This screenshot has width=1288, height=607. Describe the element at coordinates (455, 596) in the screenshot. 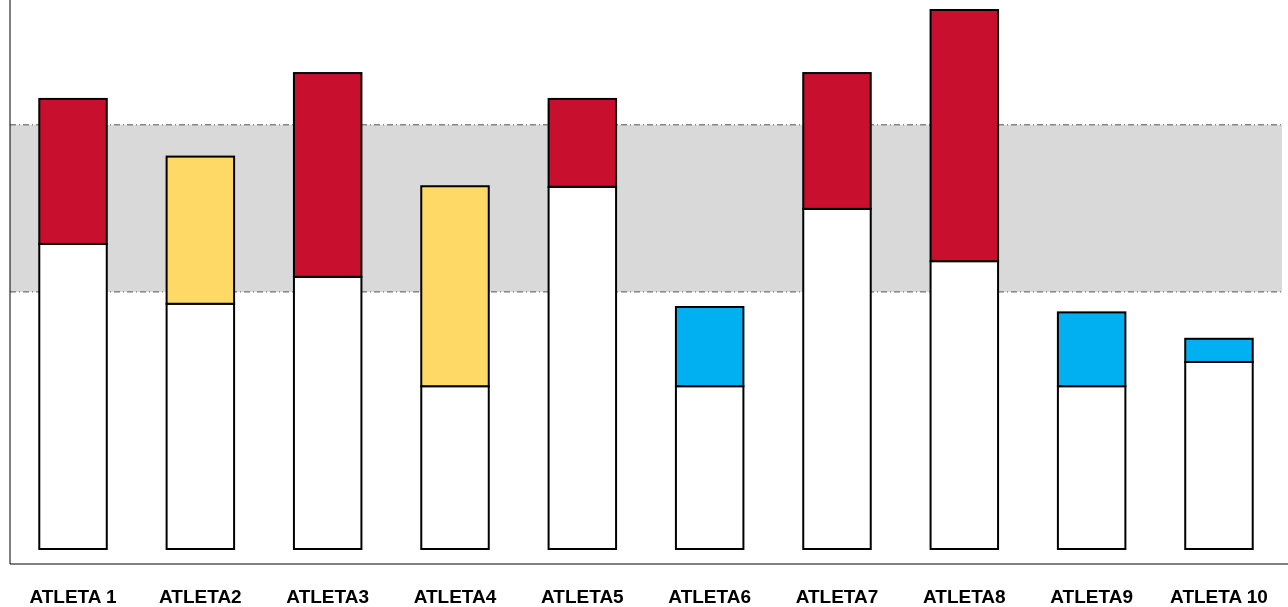

I see `x-tick-label: ATLETA4` at that location.